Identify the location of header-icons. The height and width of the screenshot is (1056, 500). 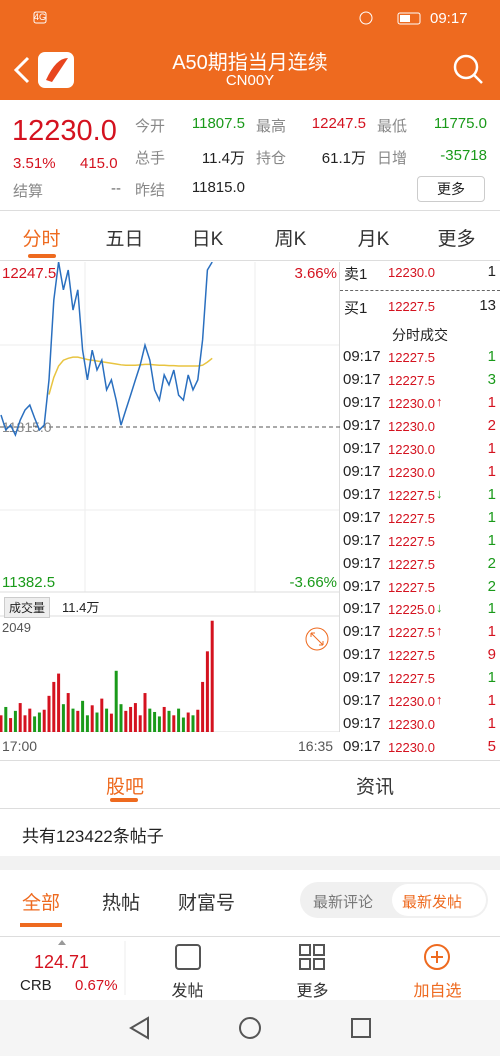
(248, 49).